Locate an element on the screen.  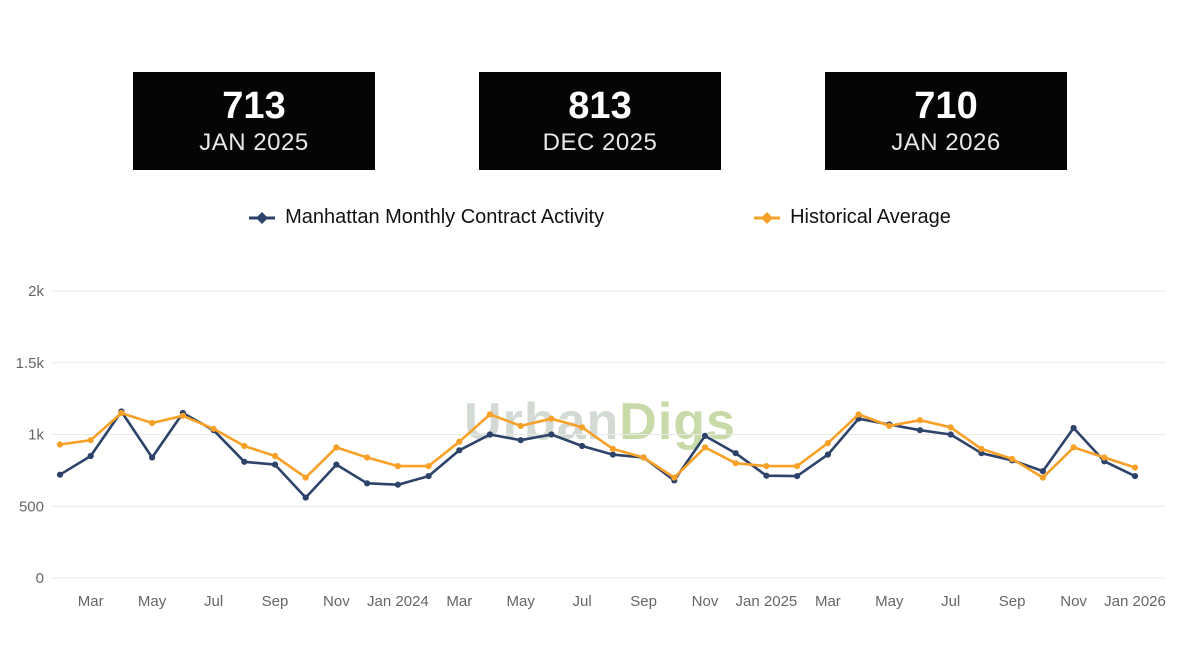
legend-item-historical-average: Historical Average is located at coordinates (852, 217).